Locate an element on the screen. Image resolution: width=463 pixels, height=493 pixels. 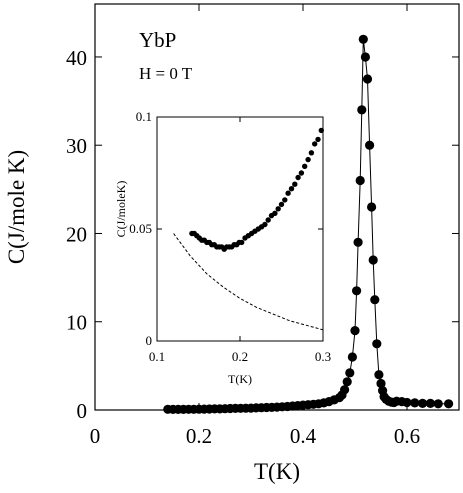
y-tick-label: 0.1 is located at coordinates (144, 116).